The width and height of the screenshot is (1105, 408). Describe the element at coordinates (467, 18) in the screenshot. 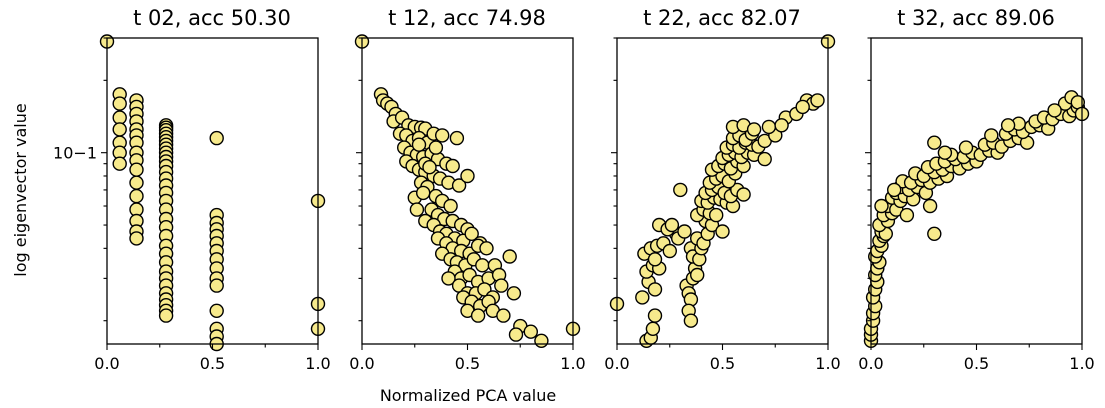

I see `subplot-2-title: t 12, acc 74.98` at that location.